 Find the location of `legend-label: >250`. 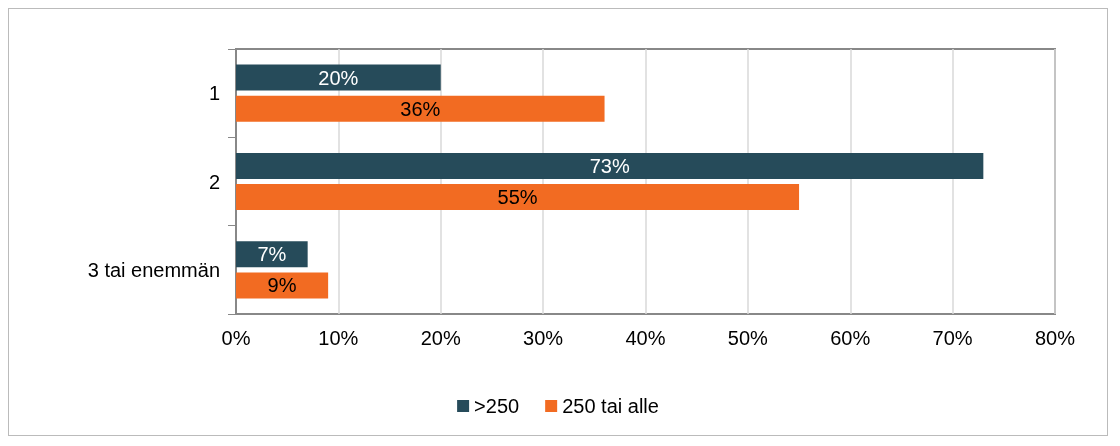

legend-label: >250 is located at coordinates (497, 406).